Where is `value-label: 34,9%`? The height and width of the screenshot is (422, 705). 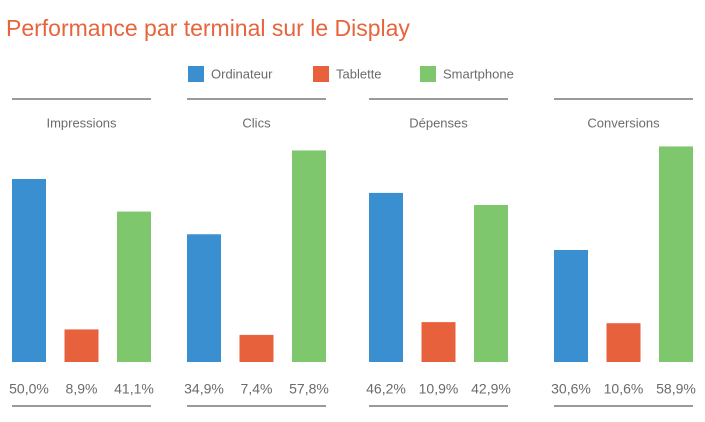
value-label: 34,9% is located at coordinates (204, 389).